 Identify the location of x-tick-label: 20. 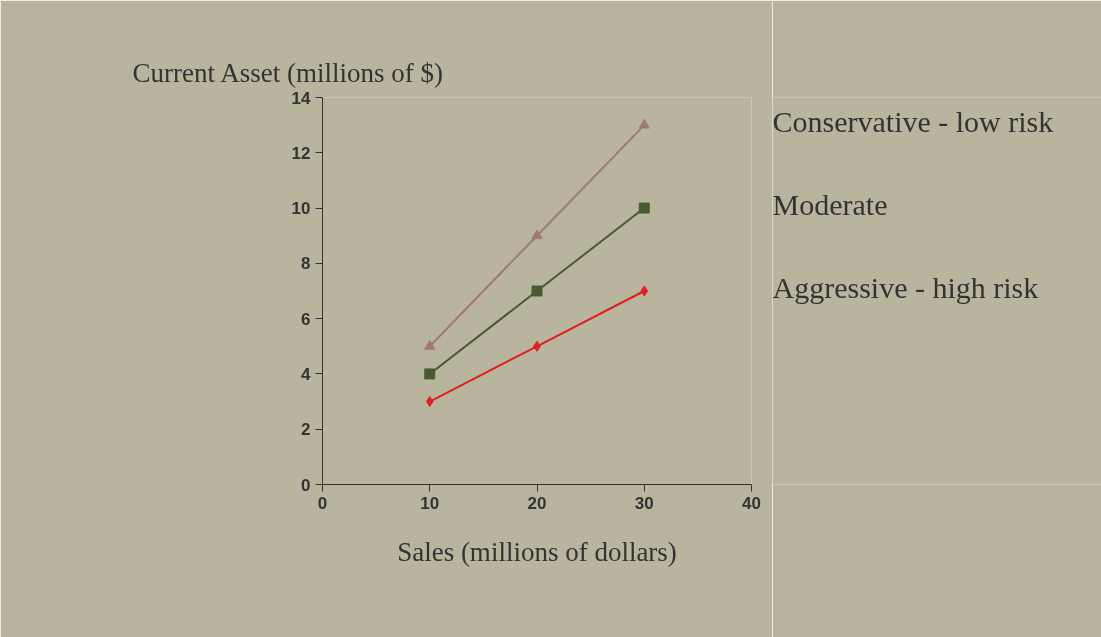
(537, 503).